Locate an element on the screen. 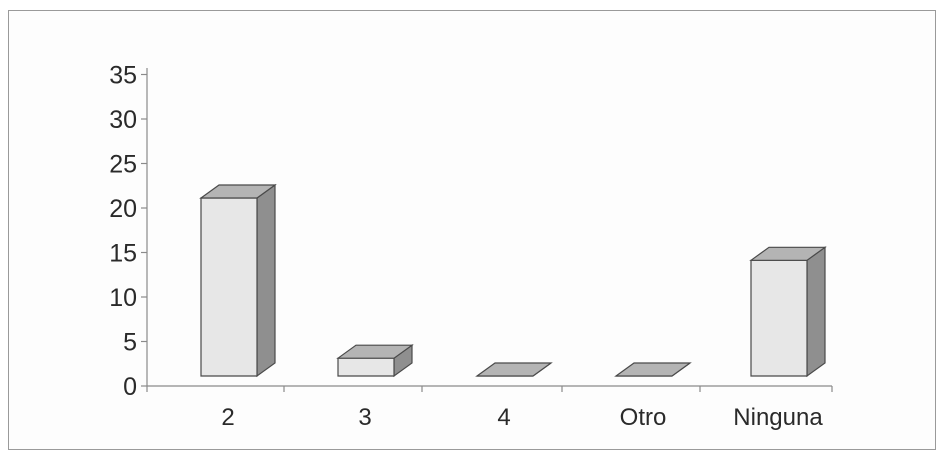 The height and width of the screenshot is (458, 947). y-tick-label: 35 is located at coordinates (123, 76).